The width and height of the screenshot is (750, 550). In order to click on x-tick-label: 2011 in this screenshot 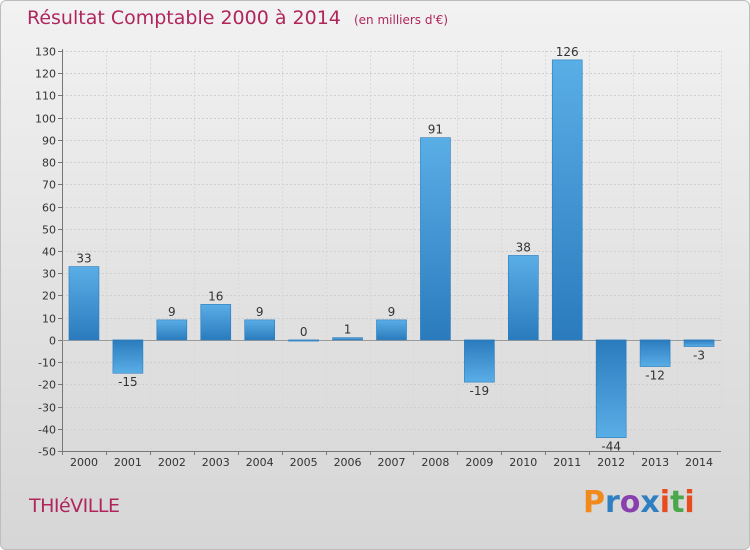, I will do `click(567, 462)`.